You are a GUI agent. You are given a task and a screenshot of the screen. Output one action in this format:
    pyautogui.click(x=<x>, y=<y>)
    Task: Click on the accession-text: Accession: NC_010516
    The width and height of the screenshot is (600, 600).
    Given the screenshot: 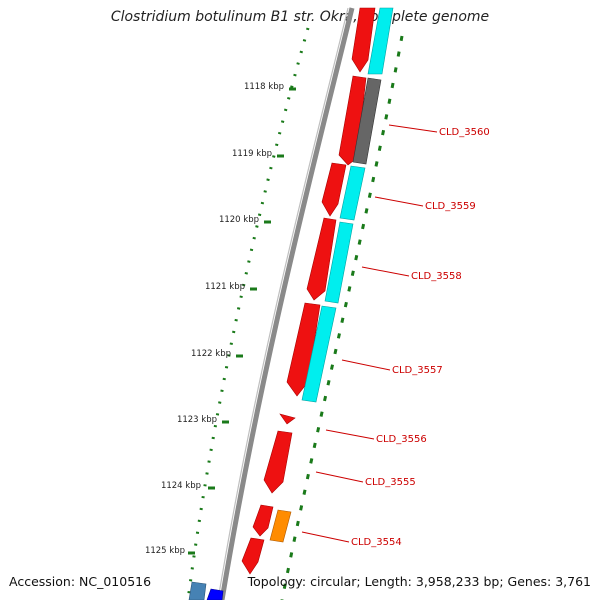 What is the action you would take?
    pyautogui.click(x=80, y=581)
    